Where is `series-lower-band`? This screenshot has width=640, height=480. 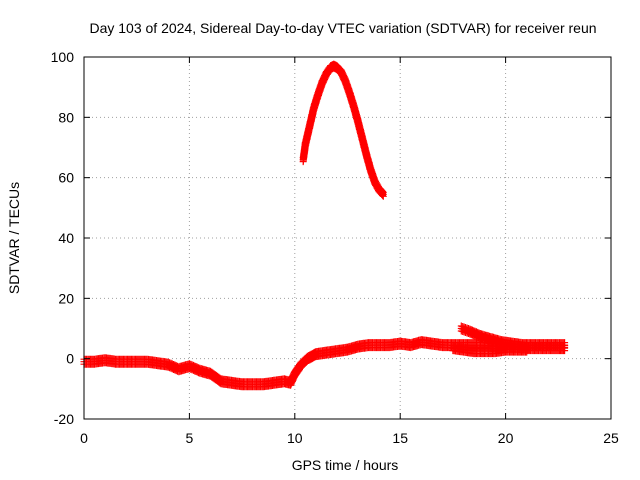 series-lower-band is located at coordinates (490, 350).